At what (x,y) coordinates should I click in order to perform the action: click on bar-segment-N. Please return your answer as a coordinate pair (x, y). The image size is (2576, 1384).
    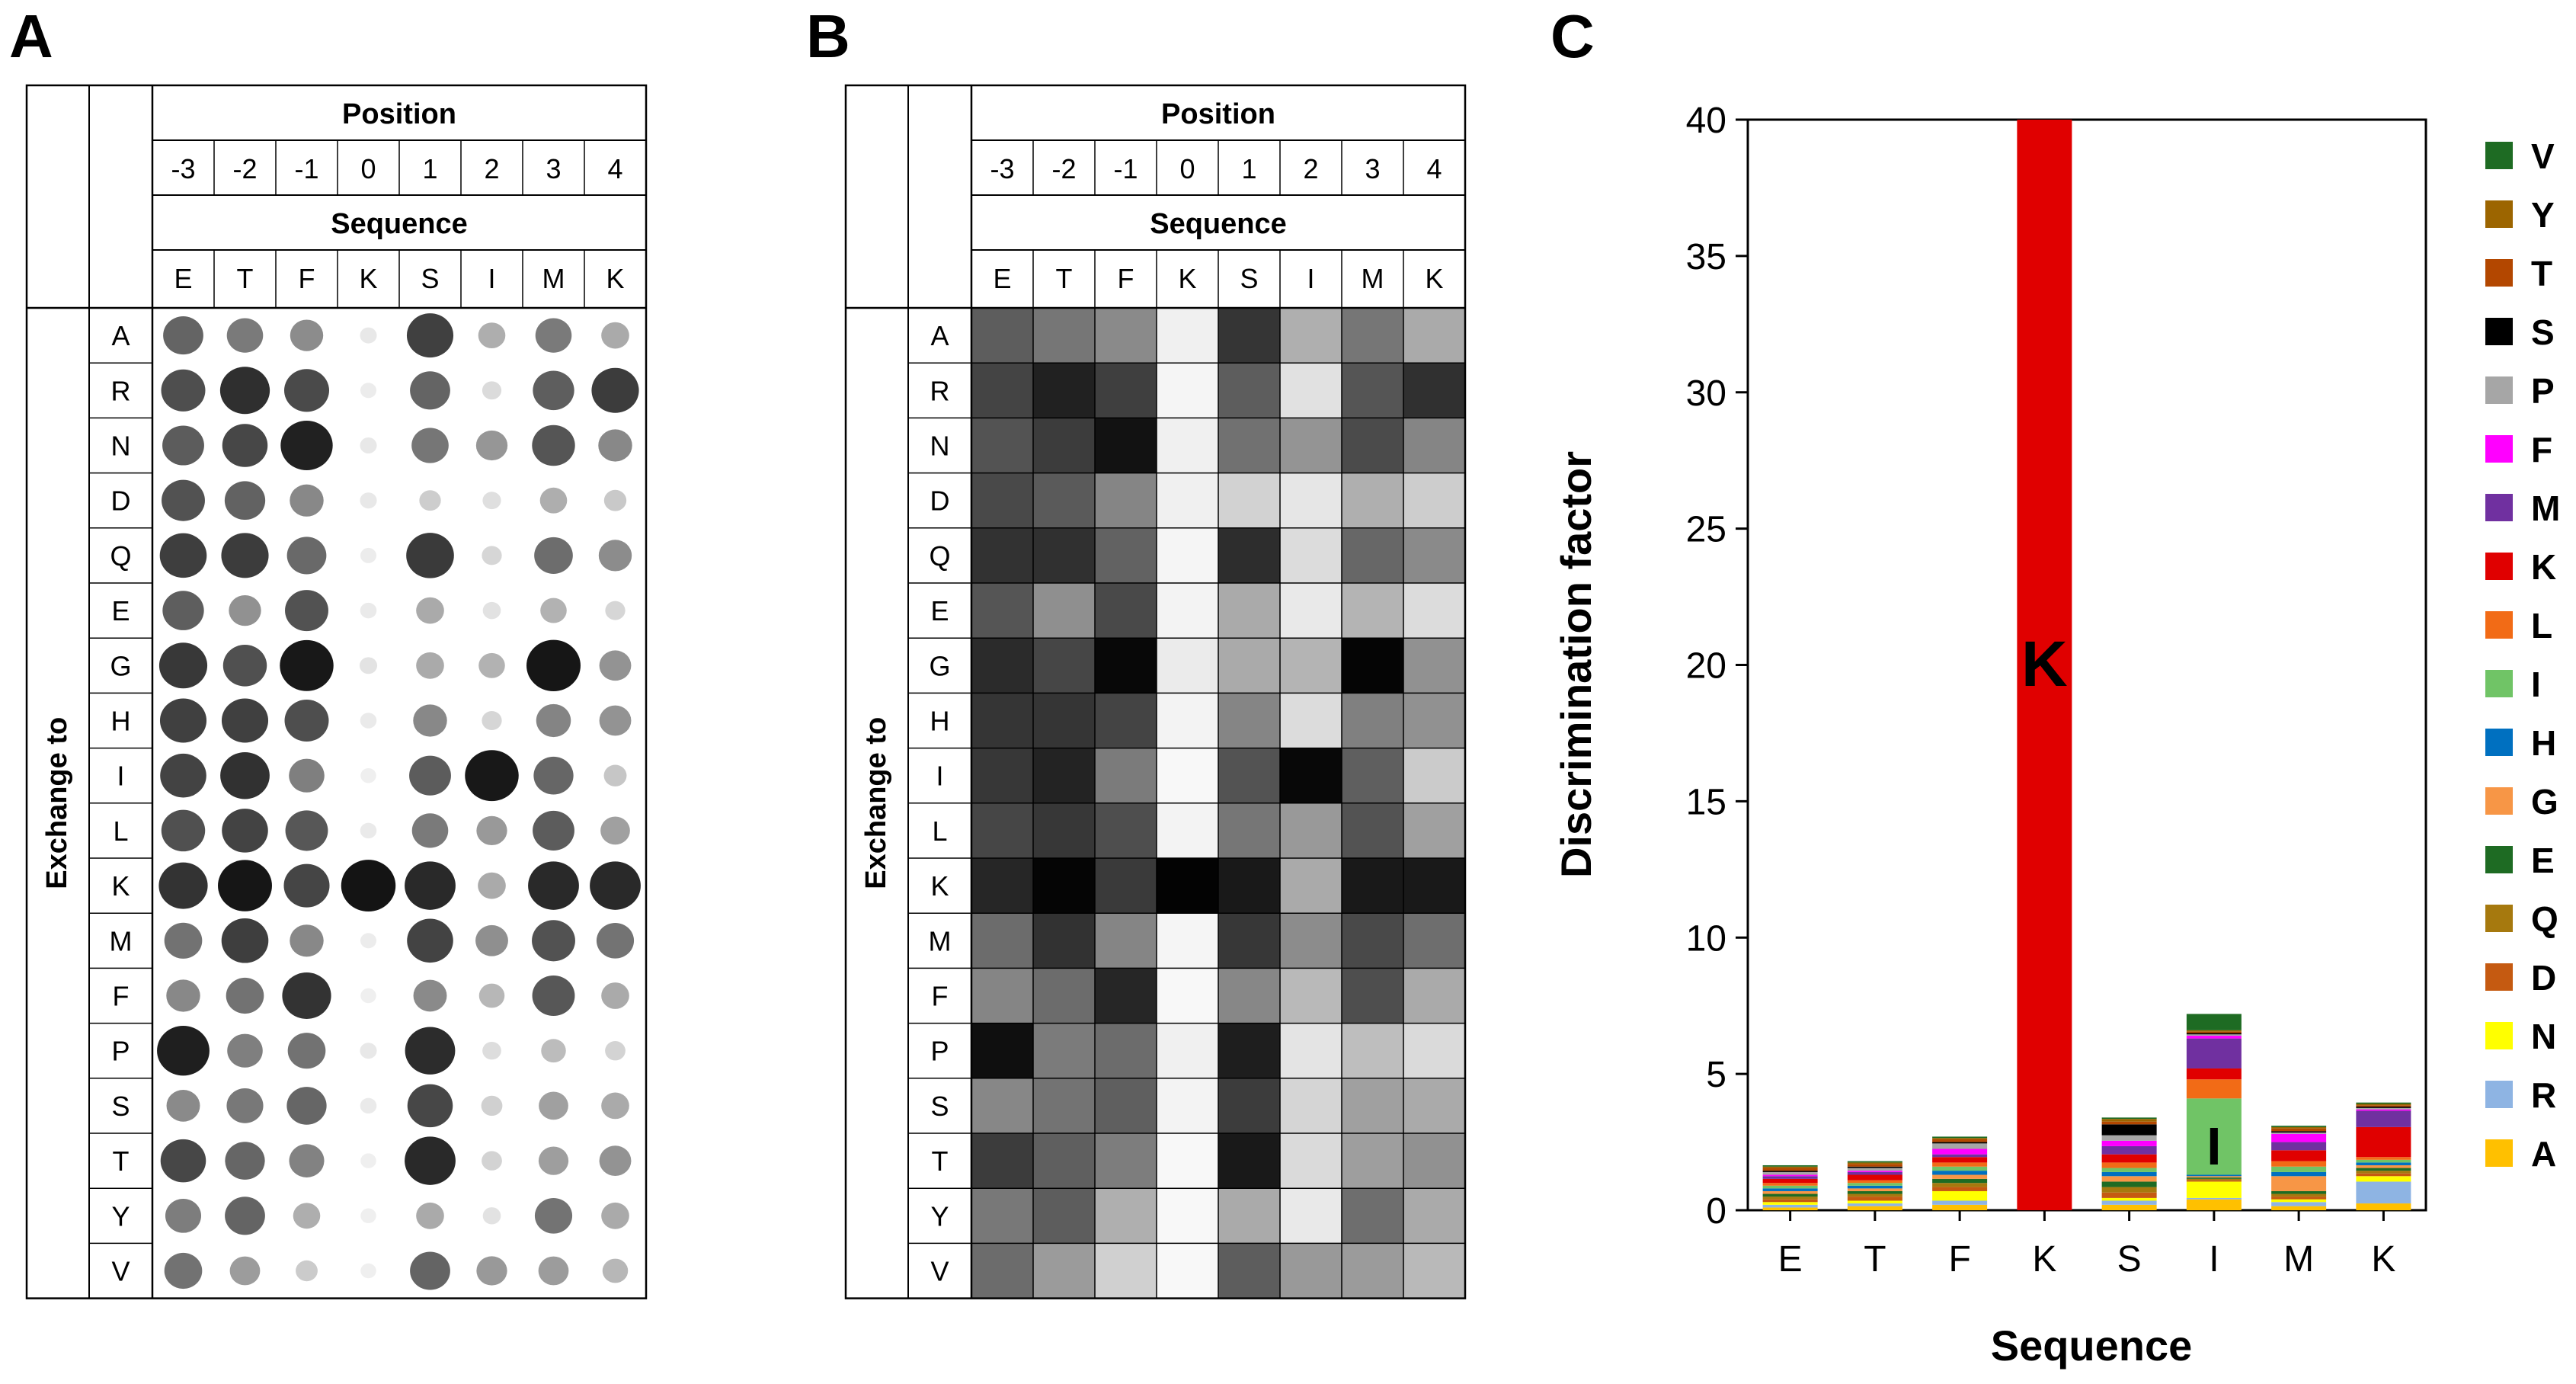
    Looking at the image, I should click on (2299, 1201).